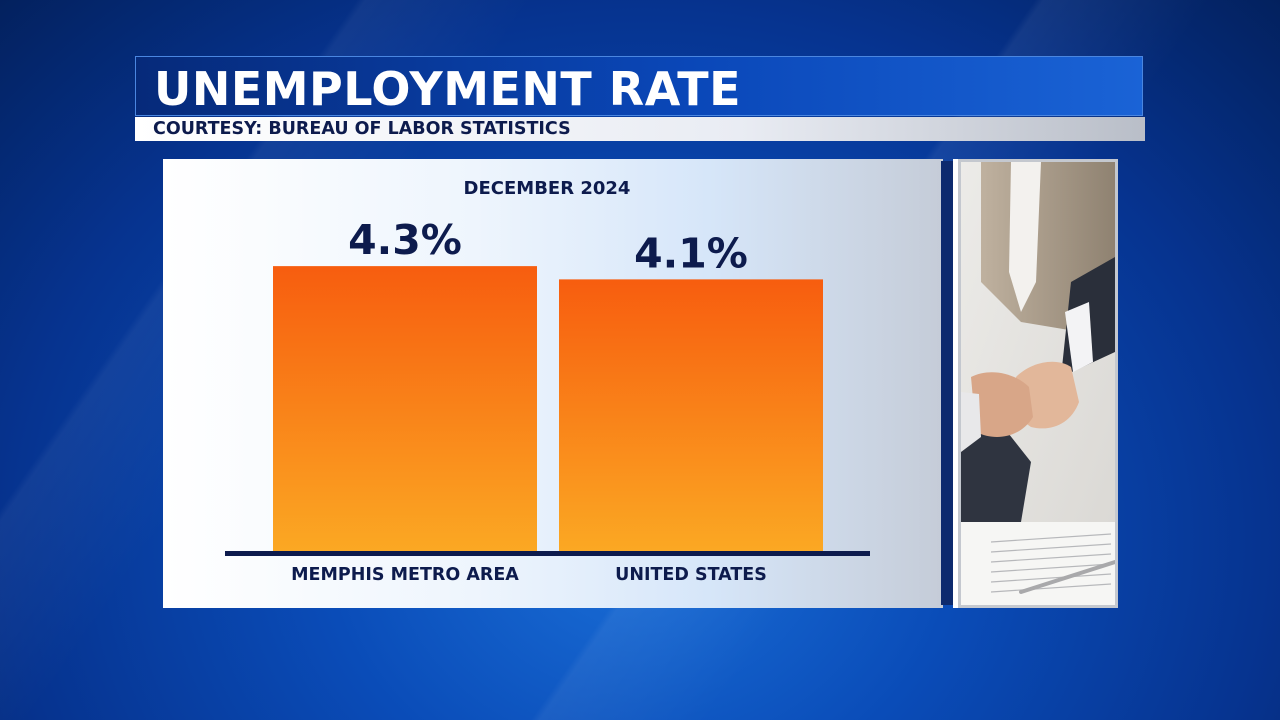  What do you see at coordinates (405, 240) in the screenshot?
I see `value-label-memphis-metro-area: 4.3%` at bounding box center [405, 240].